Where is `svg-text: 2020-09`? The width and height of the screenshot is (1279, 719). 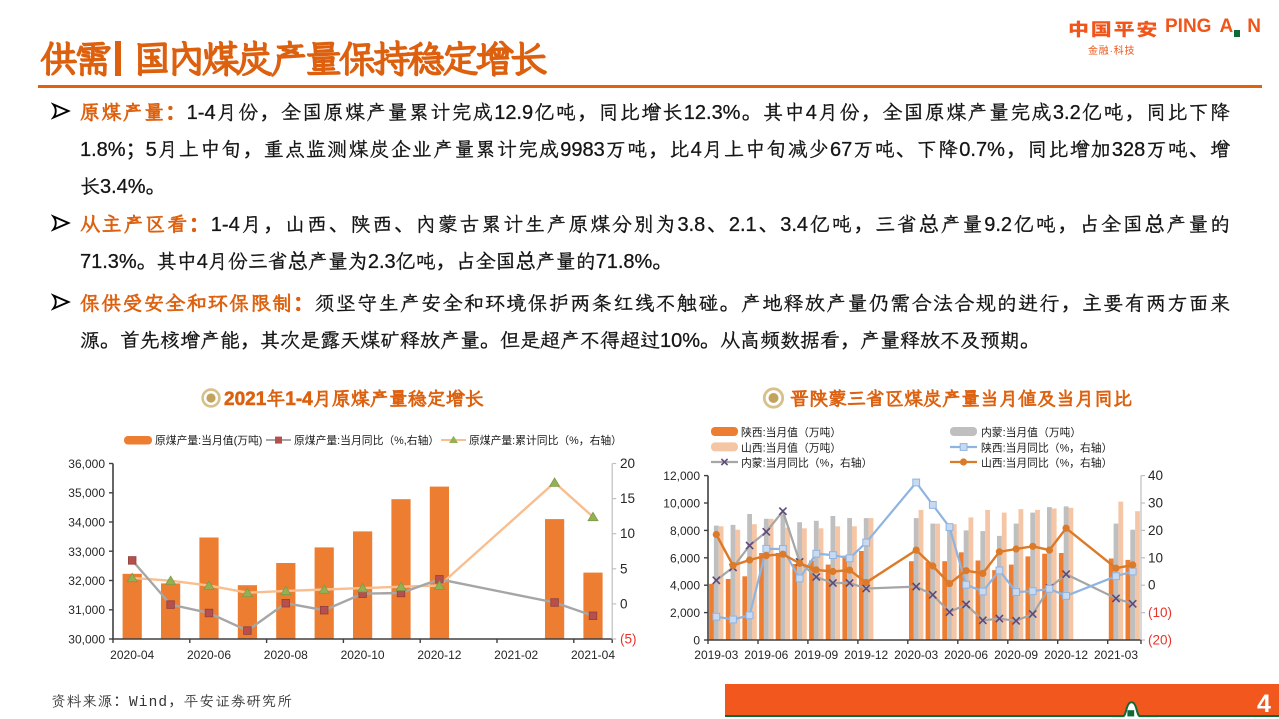 svg-text: 2020-09 is located at coordinates (1016, 655).